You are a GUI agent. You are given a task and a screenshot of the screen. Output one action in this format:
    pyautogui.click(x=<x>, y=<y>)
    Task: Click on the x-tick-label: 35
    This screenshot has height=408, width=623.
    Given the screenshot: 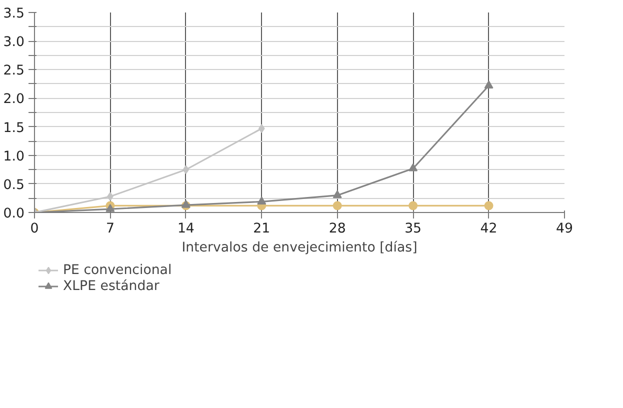 What is the action you would take?
    pyautogui.click(x=413, y=229)
    